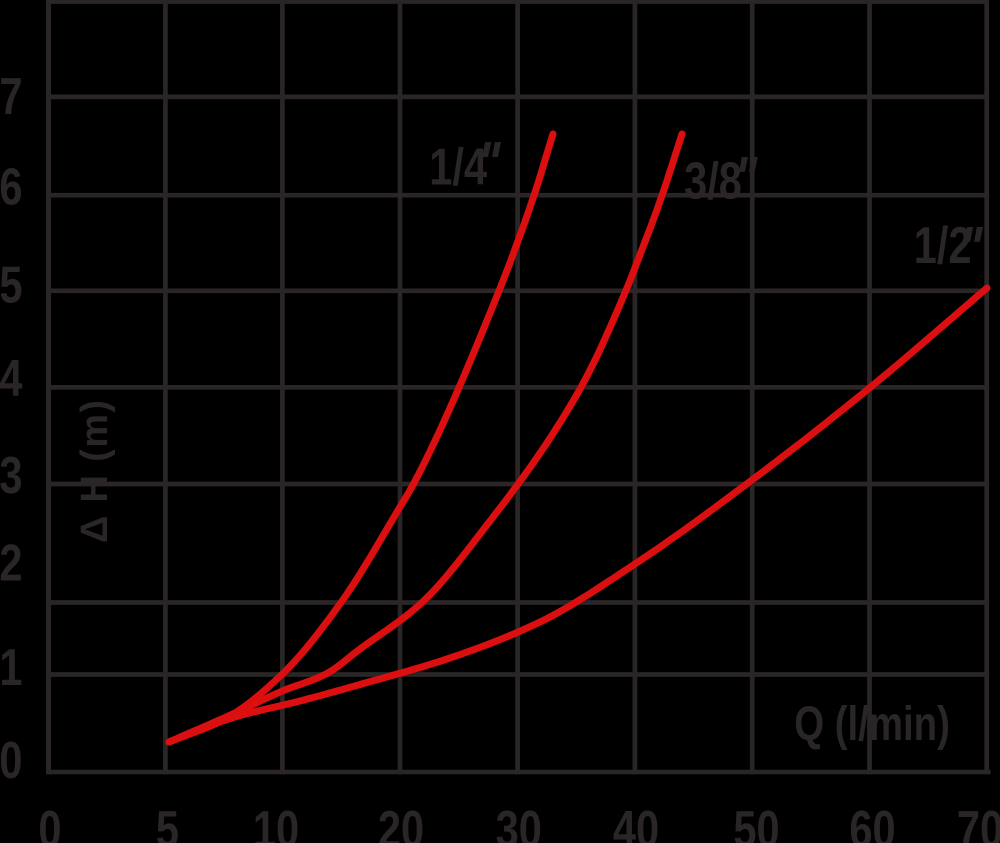  I want to click on svg-text: 40, so click(636, 821).